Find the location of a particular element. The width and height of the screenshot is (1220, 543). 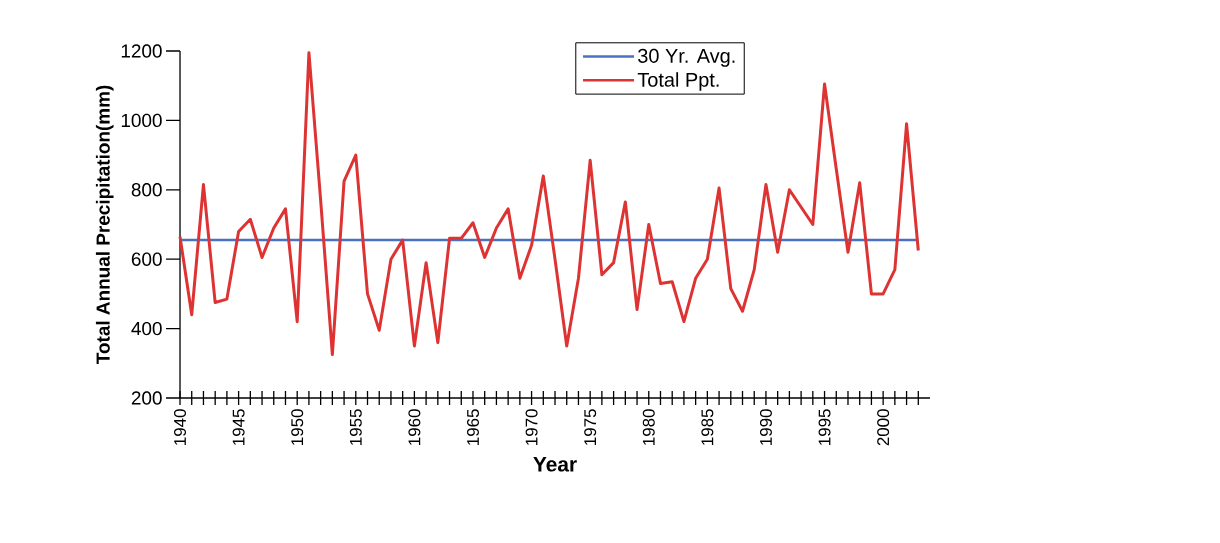

x-tick-label: 1965 is located at coordinates (472, 427).